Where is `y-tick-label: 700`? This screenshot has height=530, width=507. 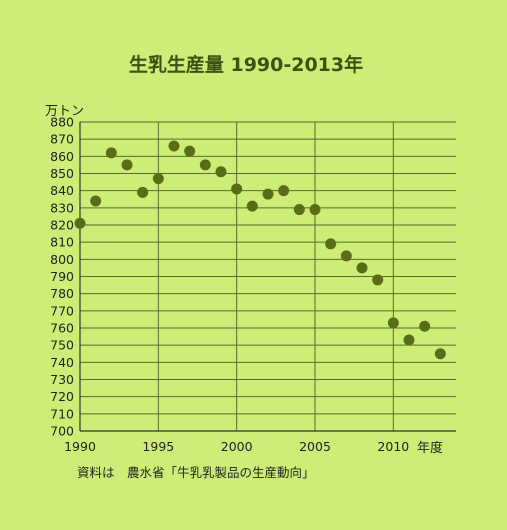 y-tick-label: 700 is located at coordinates (62, 431).